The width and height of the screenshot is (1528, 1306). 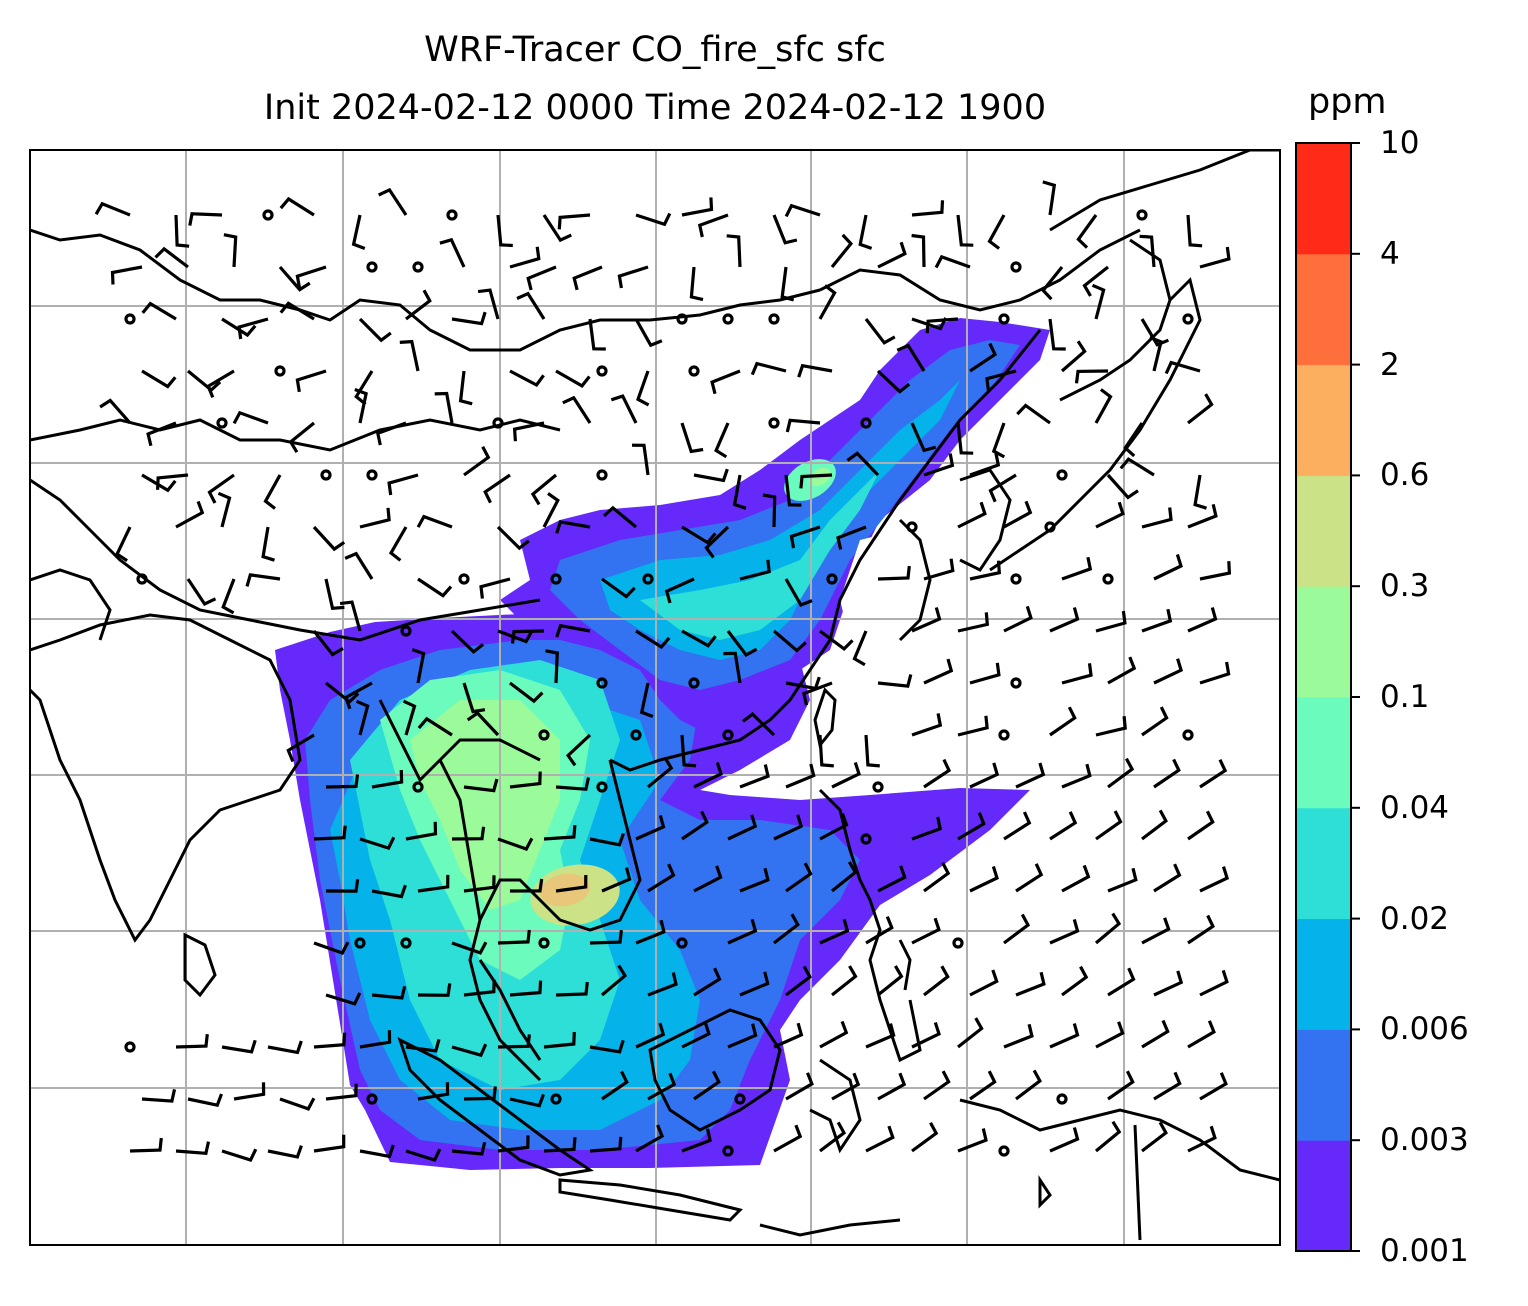 I want to click on colorbar-segment, so click(x=1323, y=863).